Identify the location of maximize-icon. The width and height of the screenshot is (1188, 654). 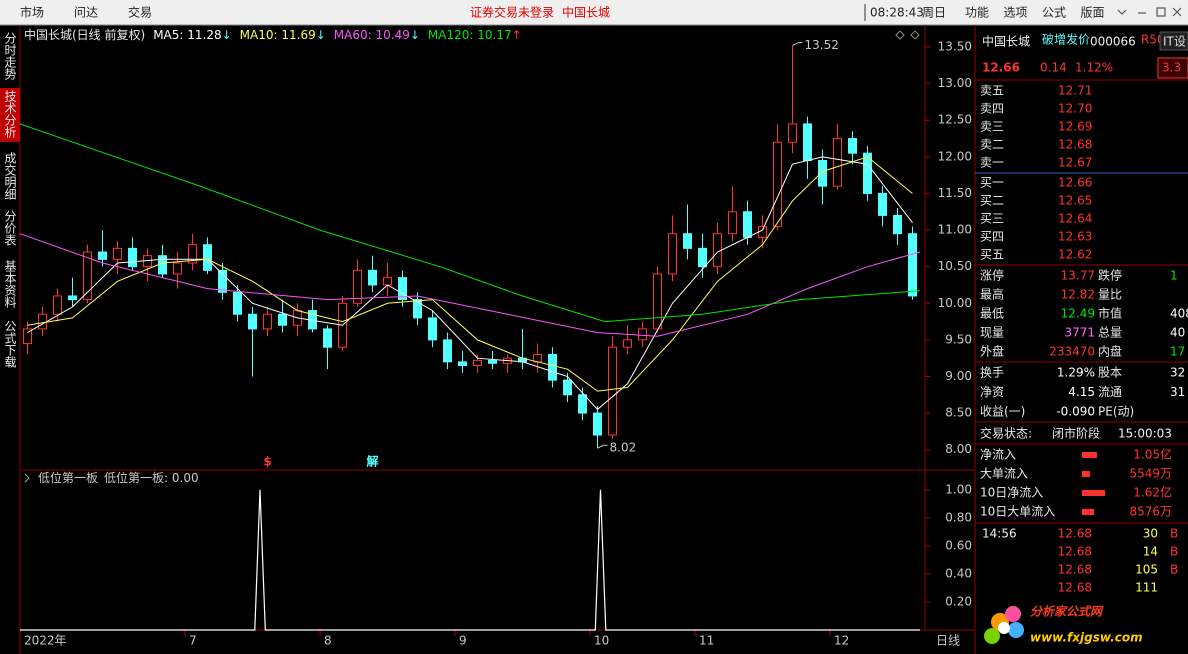
(1161, 12).